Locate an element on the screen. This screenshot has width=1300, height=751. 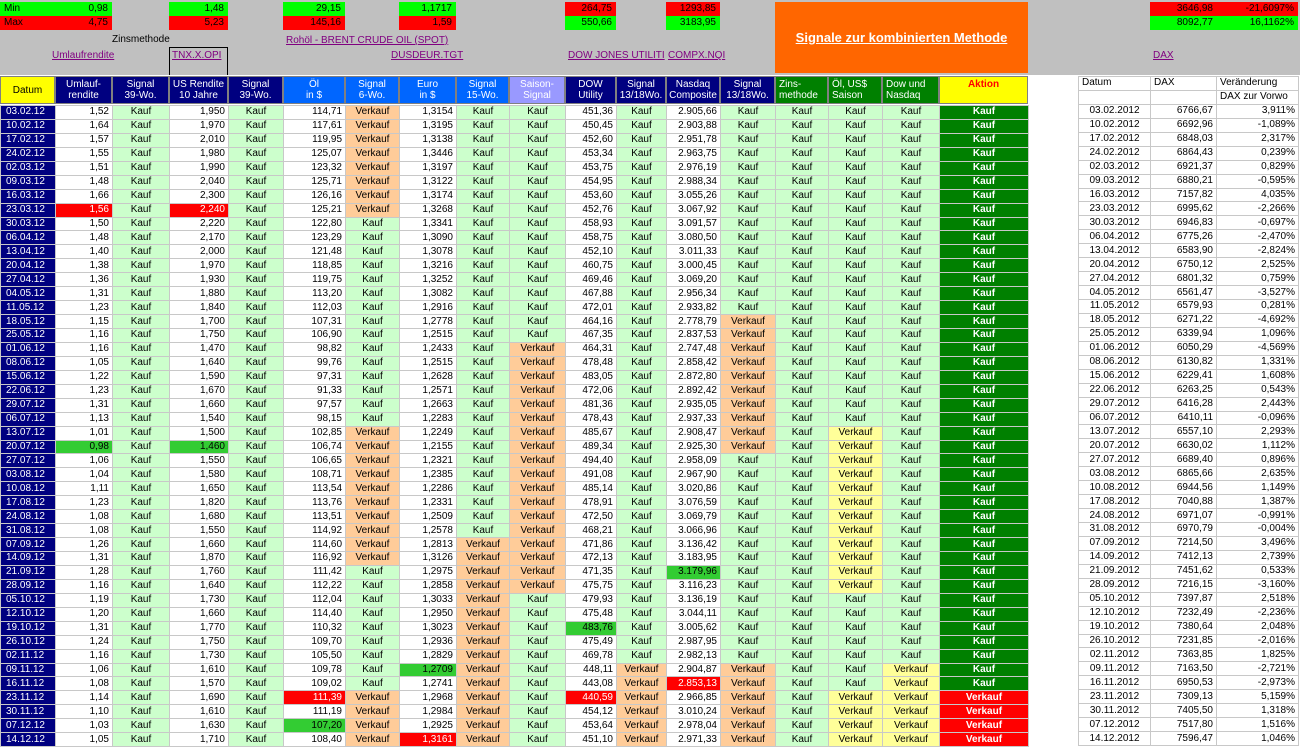
cell-nasdaq: 3.005,62 is located at coordinates (693, 628).